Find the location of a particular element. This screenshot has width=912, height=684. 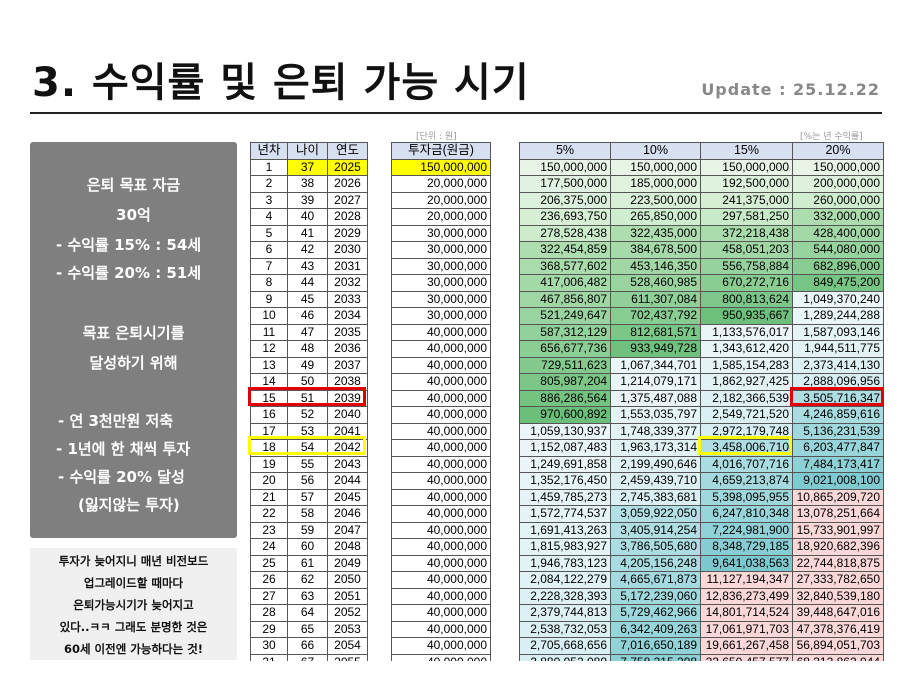

goal-line: 목표 은퇴시기를 is located at coordinates (133, 333).